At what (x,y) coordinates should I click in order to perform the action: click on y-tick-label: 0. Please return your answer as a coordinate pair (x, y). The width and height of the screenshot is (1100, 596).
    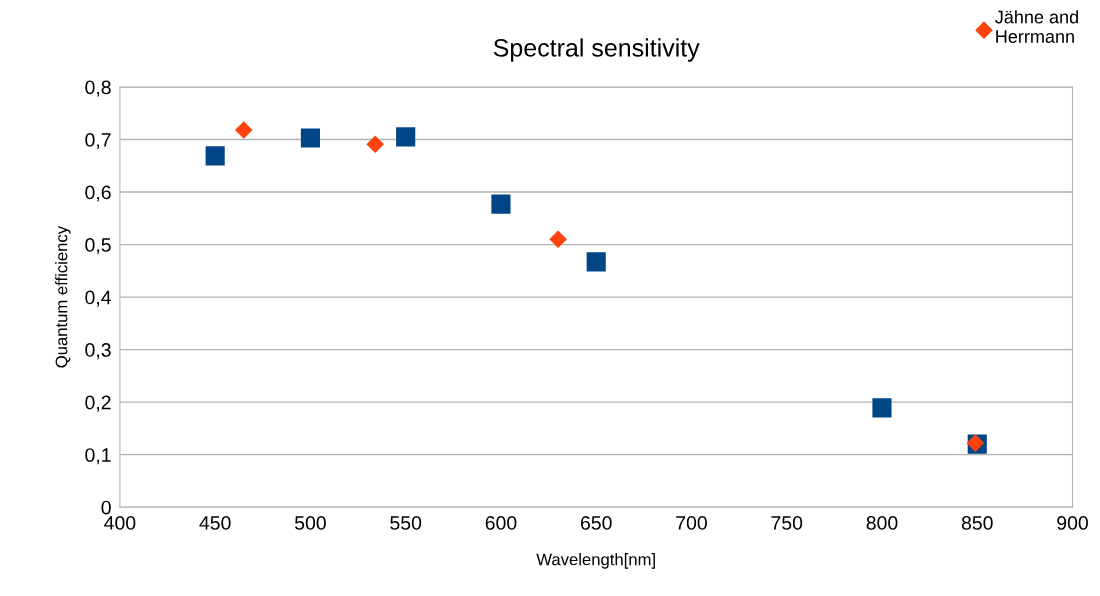
    Looking at the image, I should click on (106, 507).